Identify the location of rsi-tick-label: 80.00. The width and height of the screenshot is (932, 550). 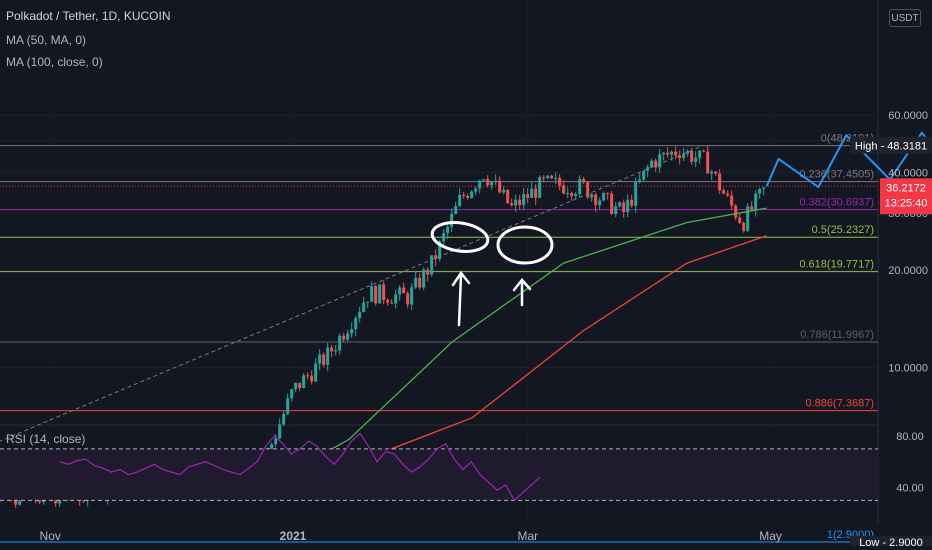
(910, 437).